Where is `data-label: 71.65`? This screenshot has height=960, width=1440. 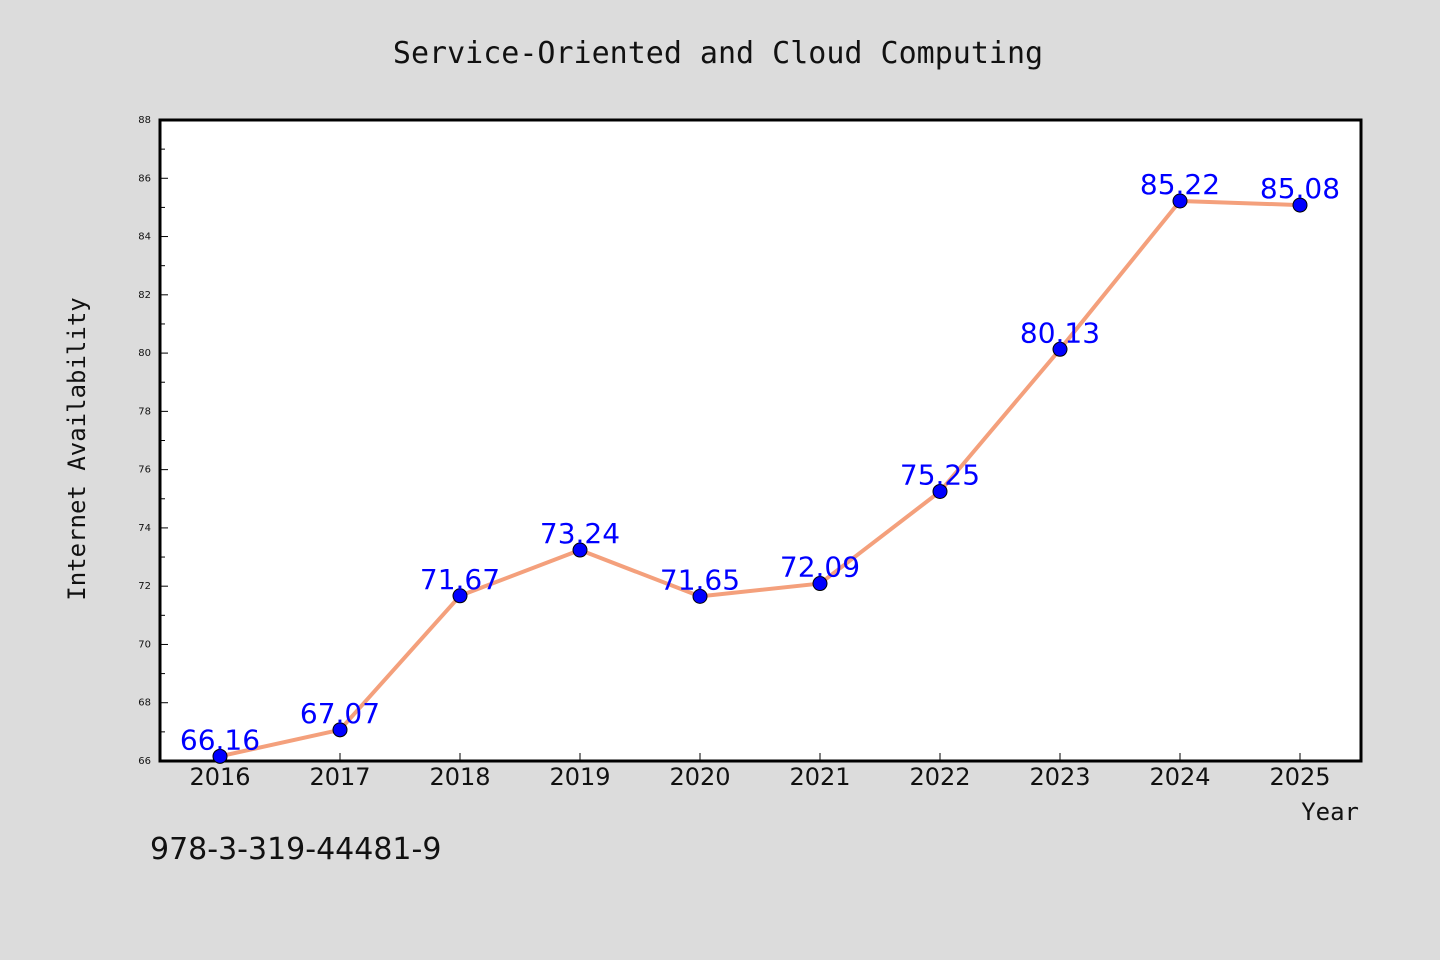 data-label: 71.65 is located at coordinates (700, 579).